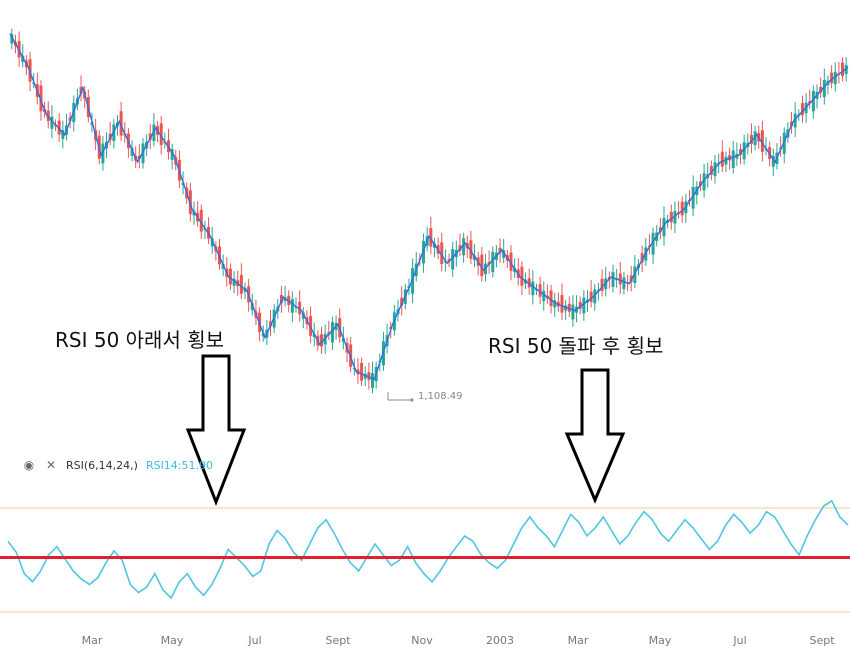  What do you see at coordinates (440, 396) in the screenshot?
I see `price-low-label: 1,108.49` at bounding box center [440, 396].